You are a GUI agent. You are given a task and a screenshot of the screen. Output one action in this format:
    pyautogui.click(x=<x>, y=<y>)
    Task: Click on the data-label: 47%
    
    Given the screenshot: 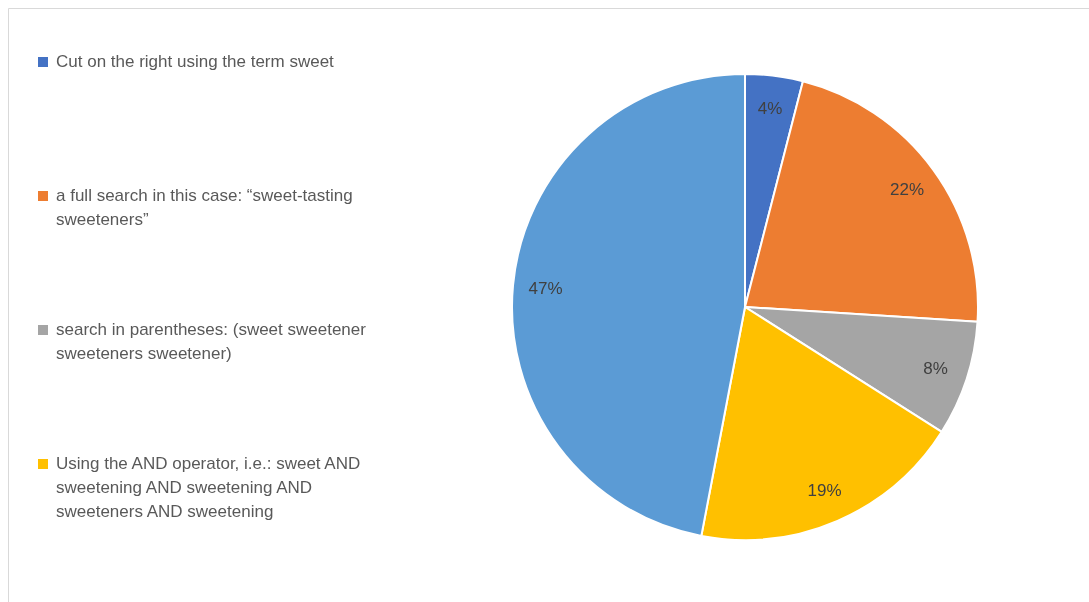 What is the action you would take?
    pyautogui.click(x=545, y=288)
    